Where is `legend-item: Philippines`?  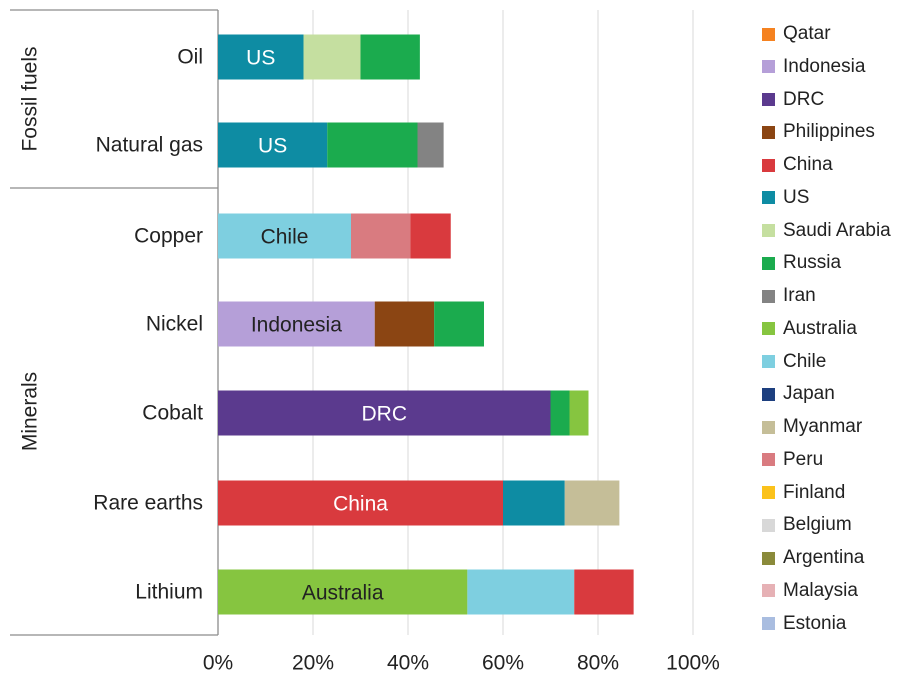
legend-item: Philippines is located at coordinates (818, 132).